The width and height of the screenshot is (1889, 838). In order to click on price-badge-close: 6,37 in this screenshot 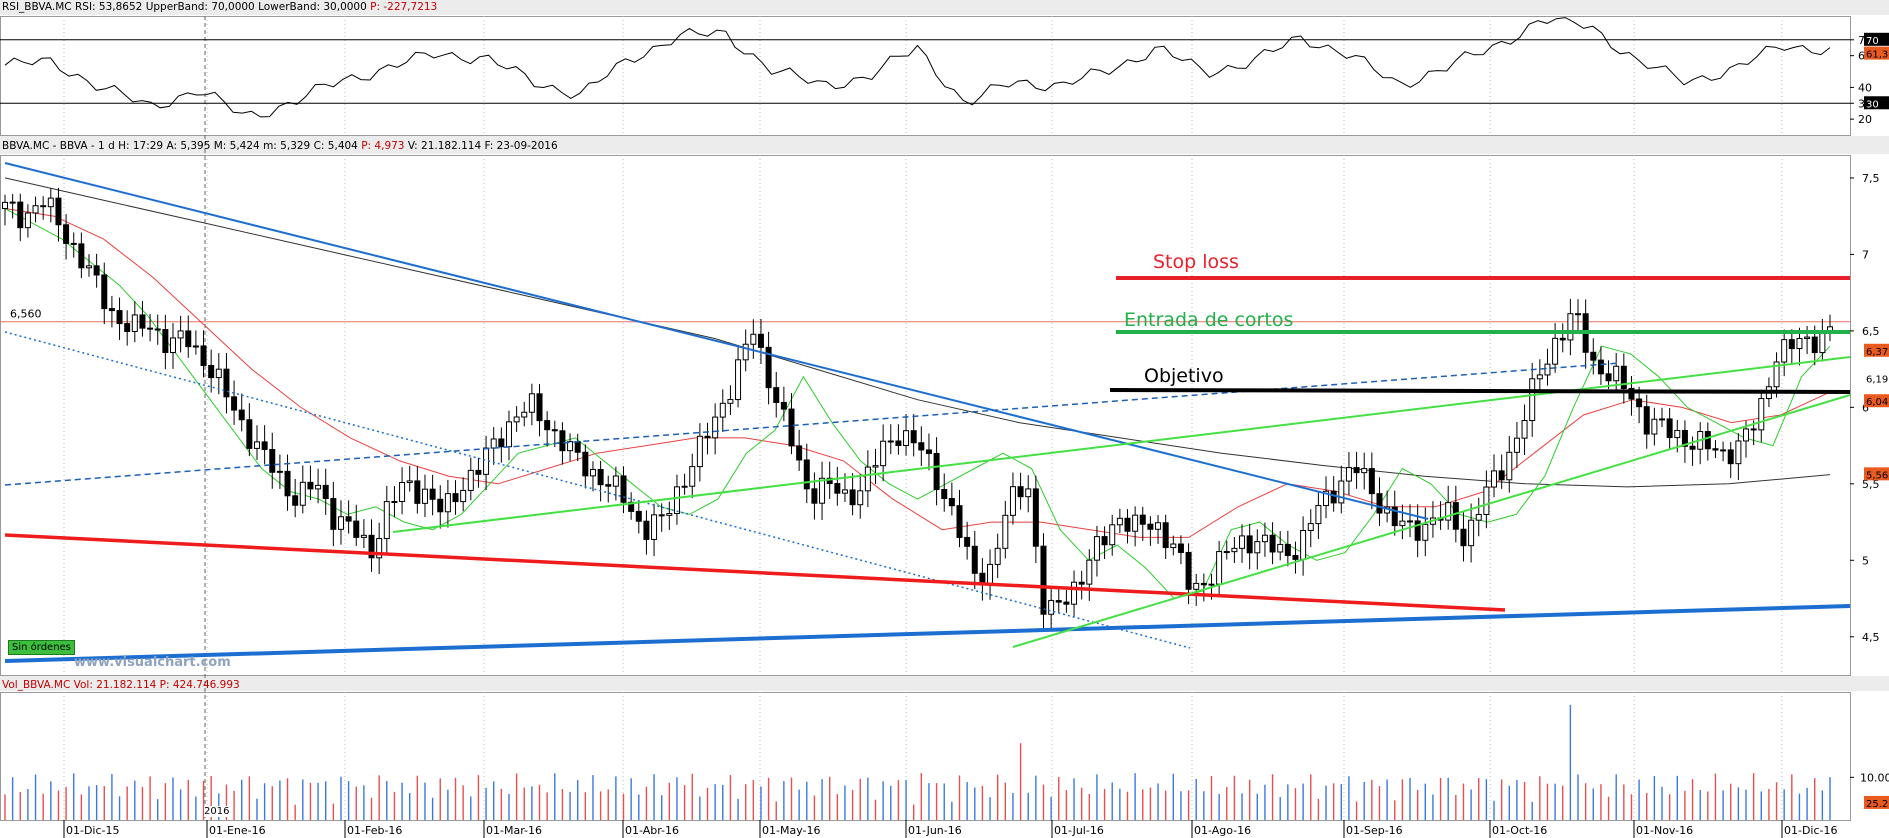, I will do `click(1877, 352)`.